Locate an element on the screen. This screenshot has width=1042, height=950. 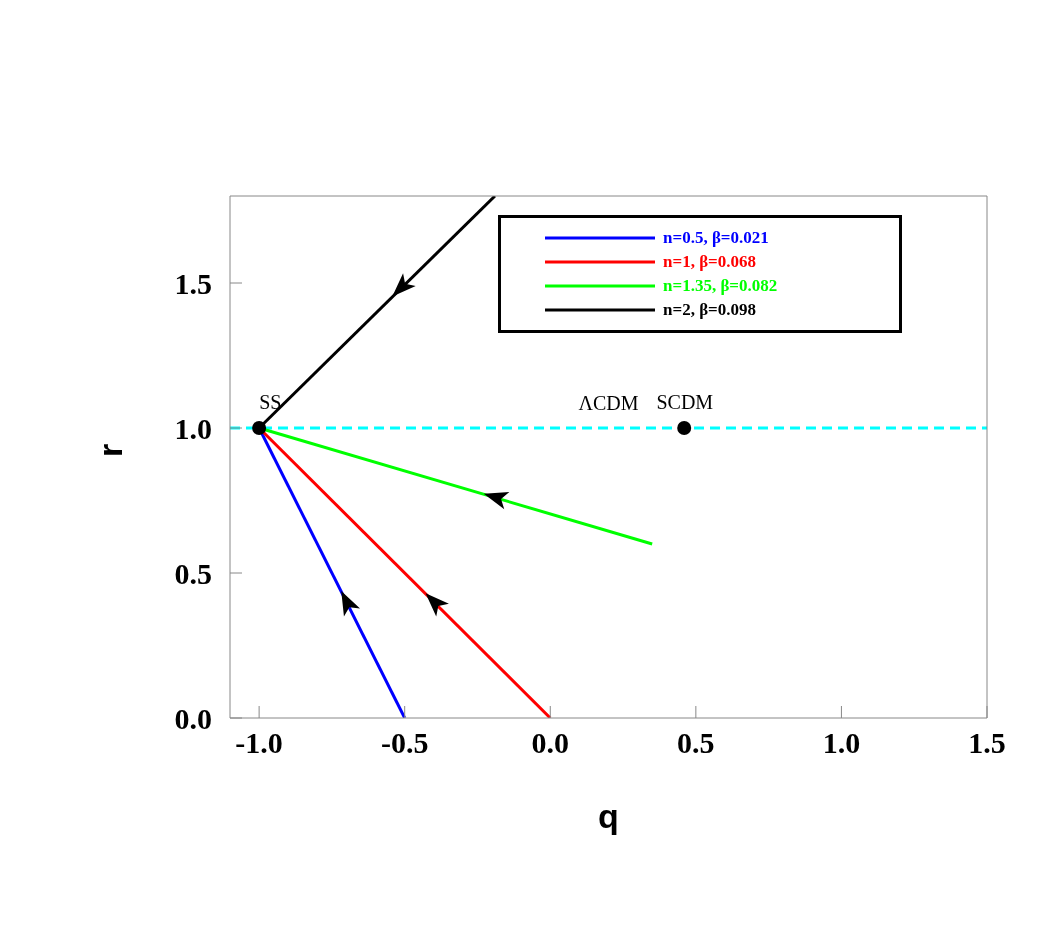
x-tick-label: -1.0 is located at coordinates (259, 743).